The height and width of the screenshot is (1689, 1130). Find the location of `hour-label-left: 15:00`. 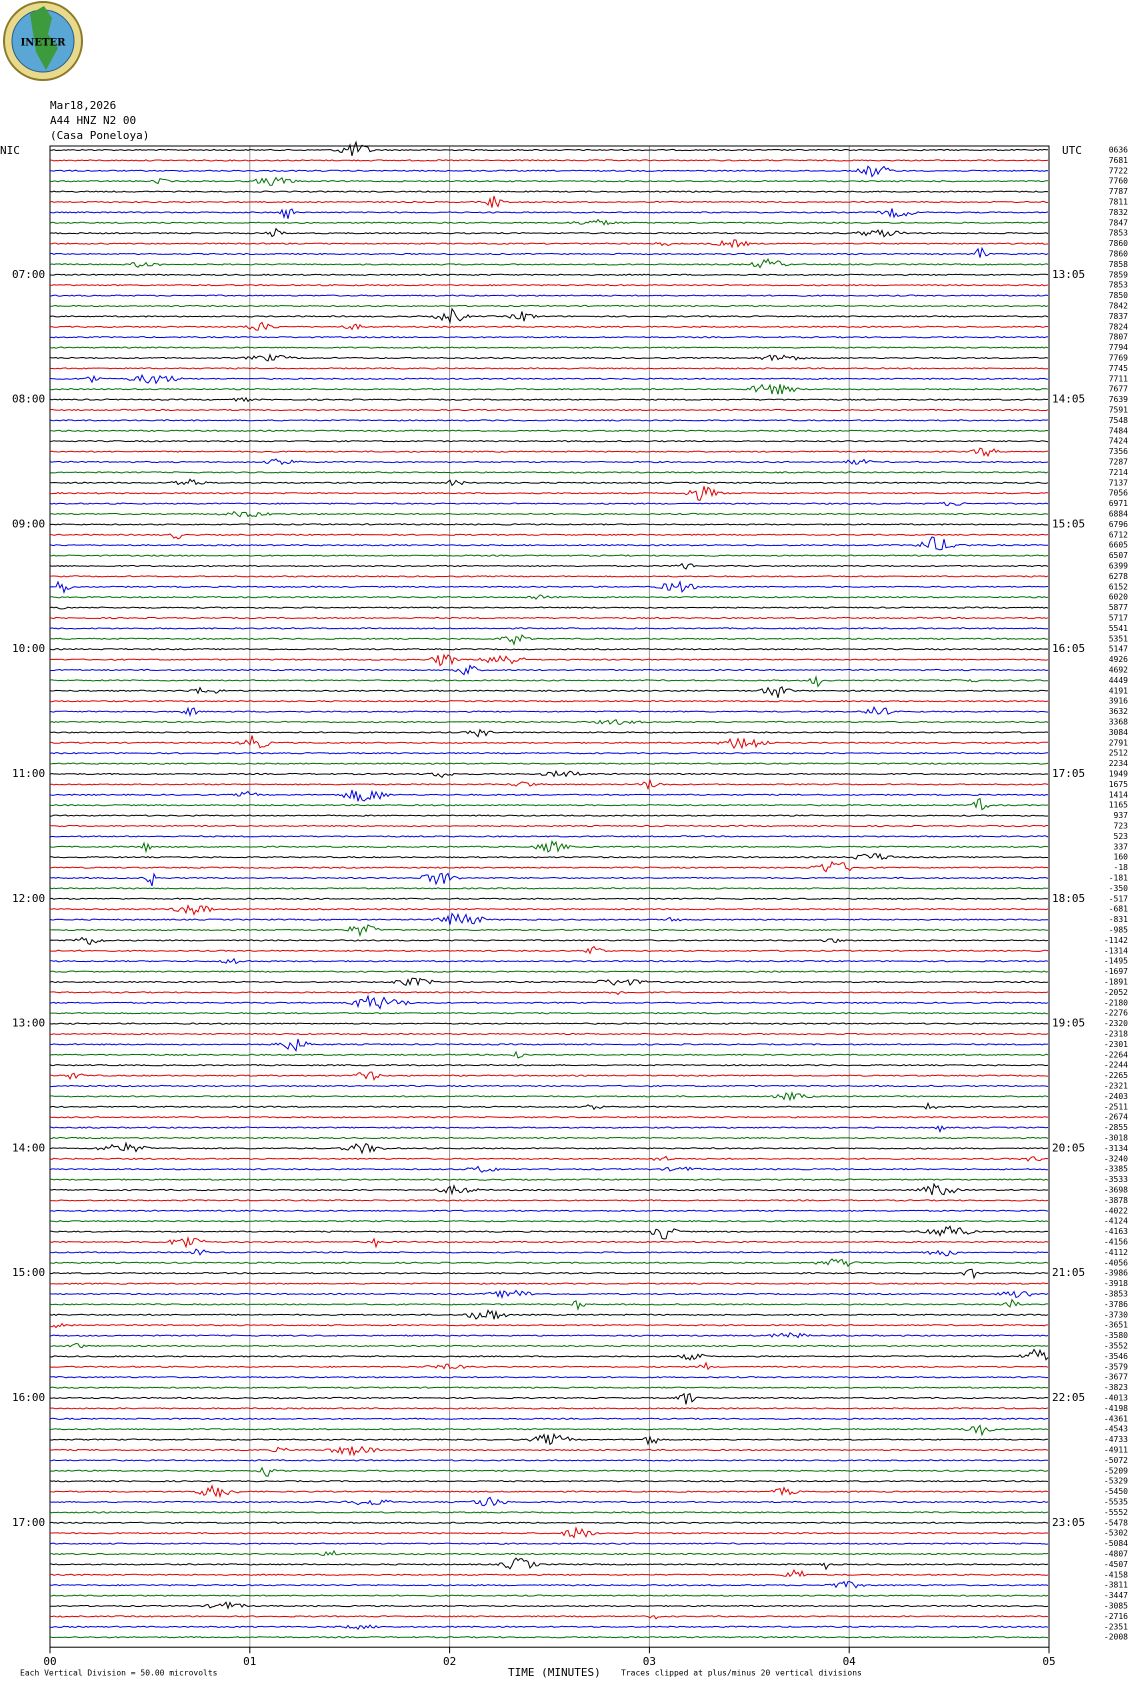

hour-label-left: 15:00 is located at coordinates (28, 1272).